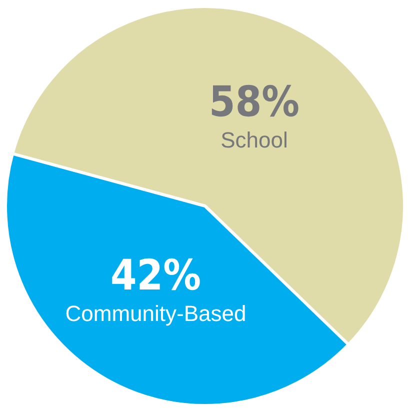 This screenshot has width=410, height=412. What do you see at coordinates (254, 101) in the screenshot?
I see `data-label: 58%` at bounding box center [254, 101].